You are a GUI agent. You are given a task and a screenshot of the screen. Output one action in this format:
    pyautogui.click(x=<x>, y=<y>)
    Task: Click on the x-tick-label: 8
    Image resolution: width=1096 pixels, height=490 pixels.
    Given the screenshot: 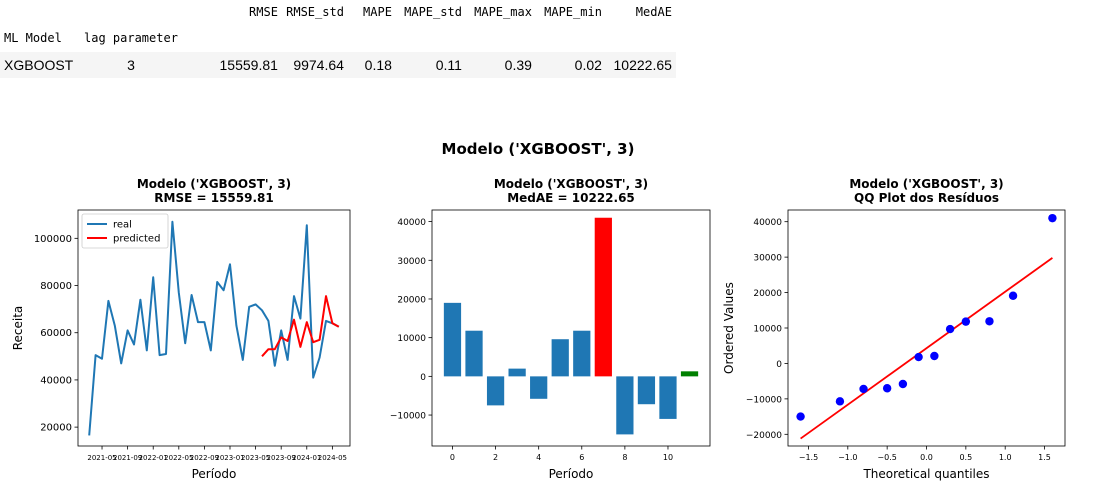 What is the action you would take?
    pyautogui.click(x=624, y=457)
    